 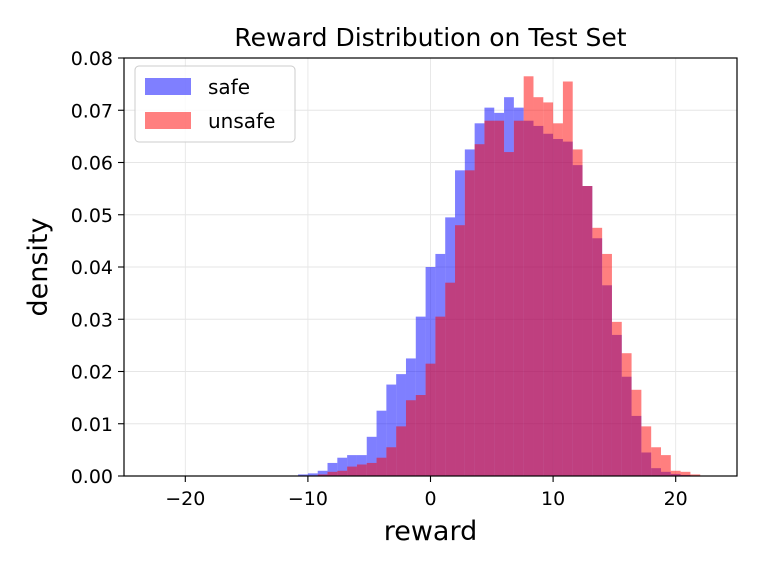 What do you see at coordinates (92, 320) in the screenshot?
I see `y-tick-label: 0.03` at bounding box center [92, 320].